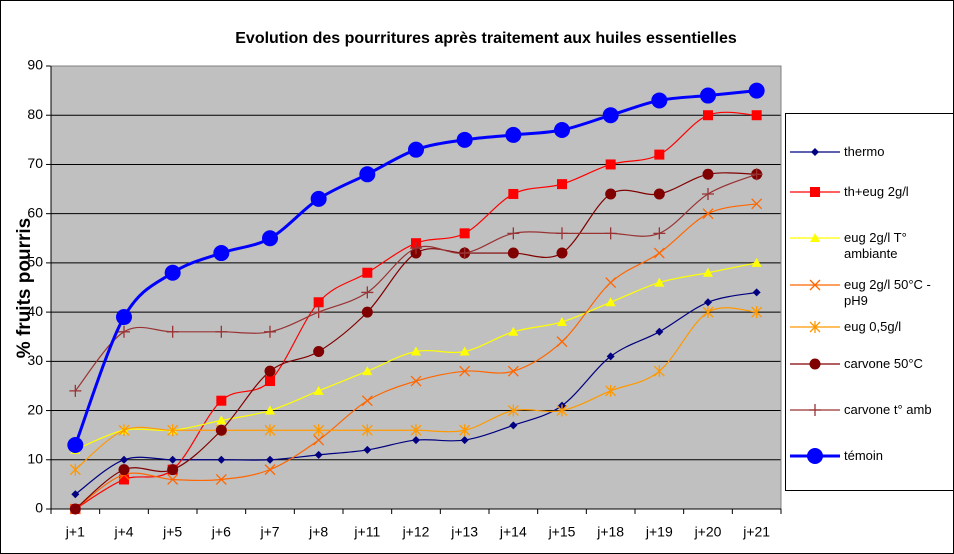 This screenshot has width=954, height=554. I want to click on legend-label: eug 0,5g/l, so click(873, 326).